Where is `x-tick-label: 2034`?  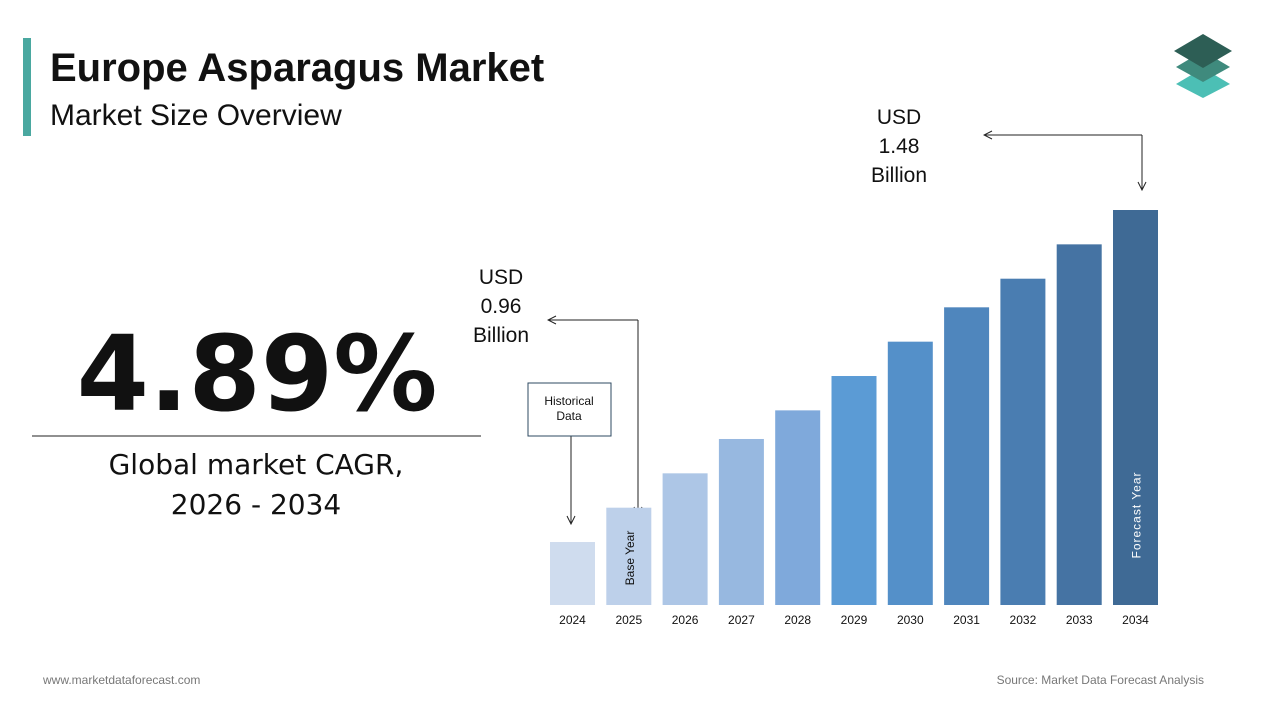 x-tick-label: 2034 is located at coordinates (1135, 620).